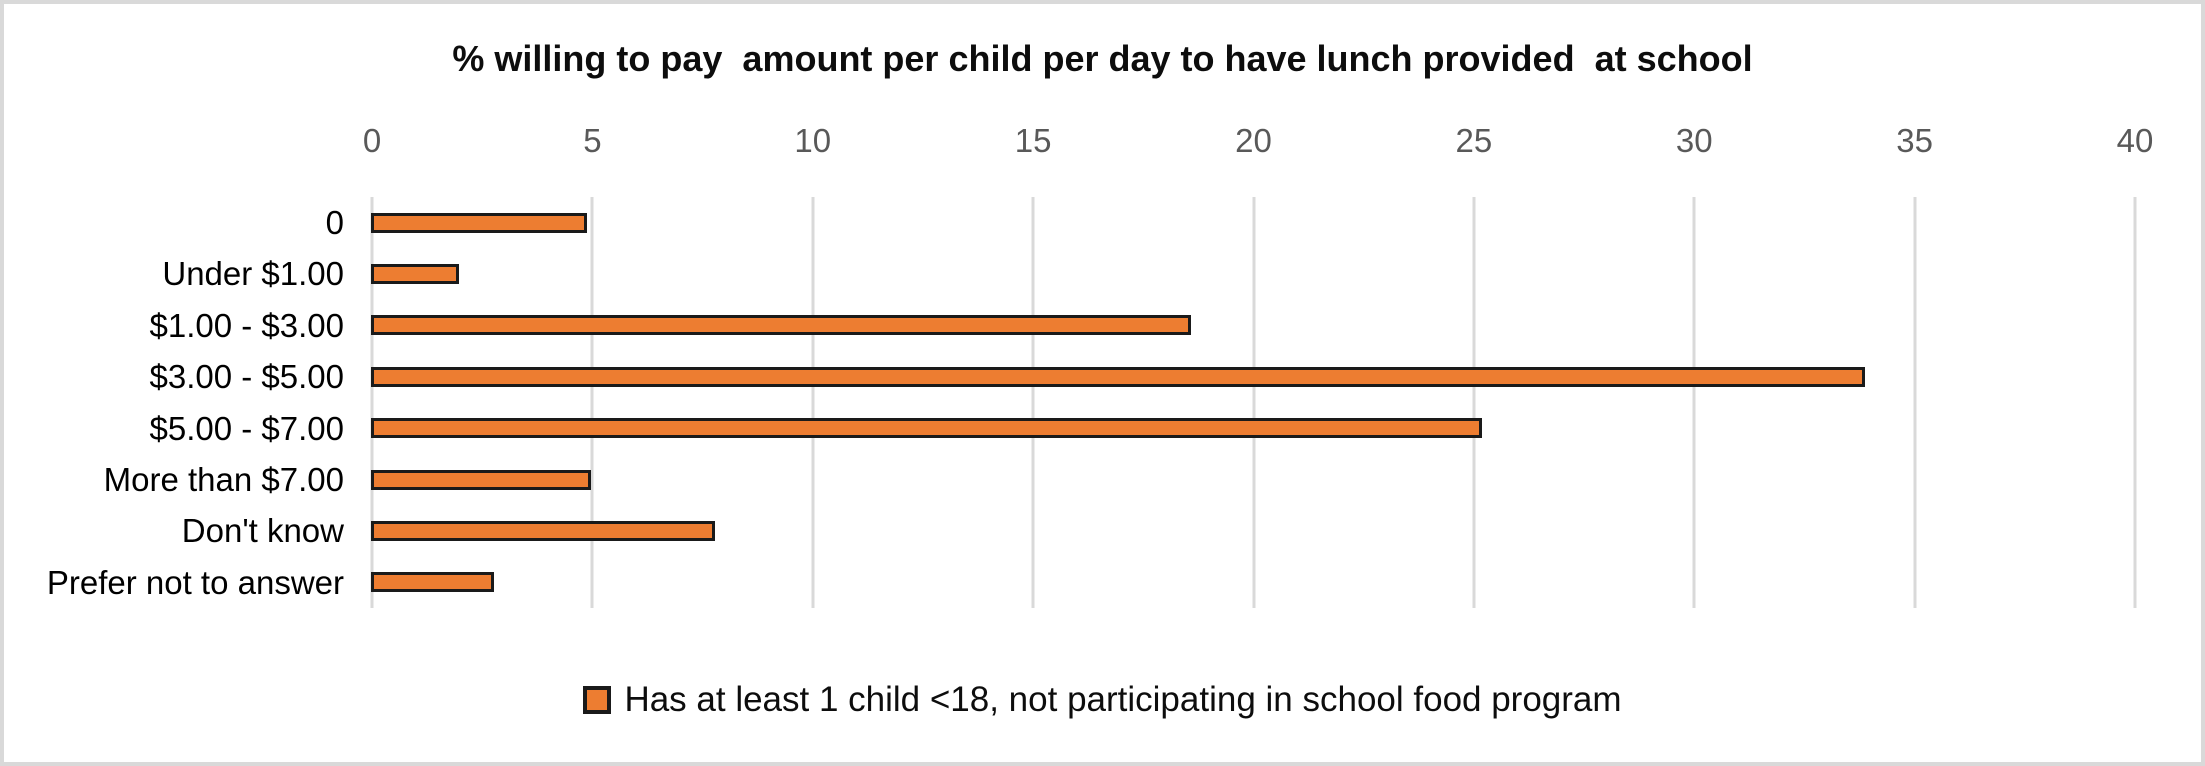 The image size is (2205, 766). I want to click on x-axis-tick-30: 30, so click(1694, 140).